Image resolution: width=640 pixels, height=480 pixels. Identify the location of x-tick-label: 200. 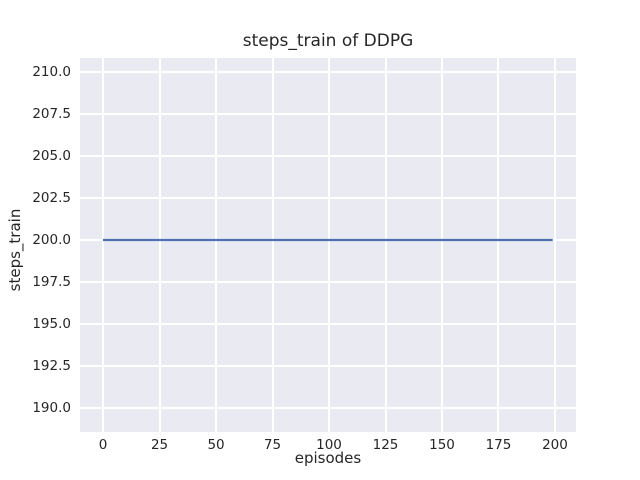
(555, 445).